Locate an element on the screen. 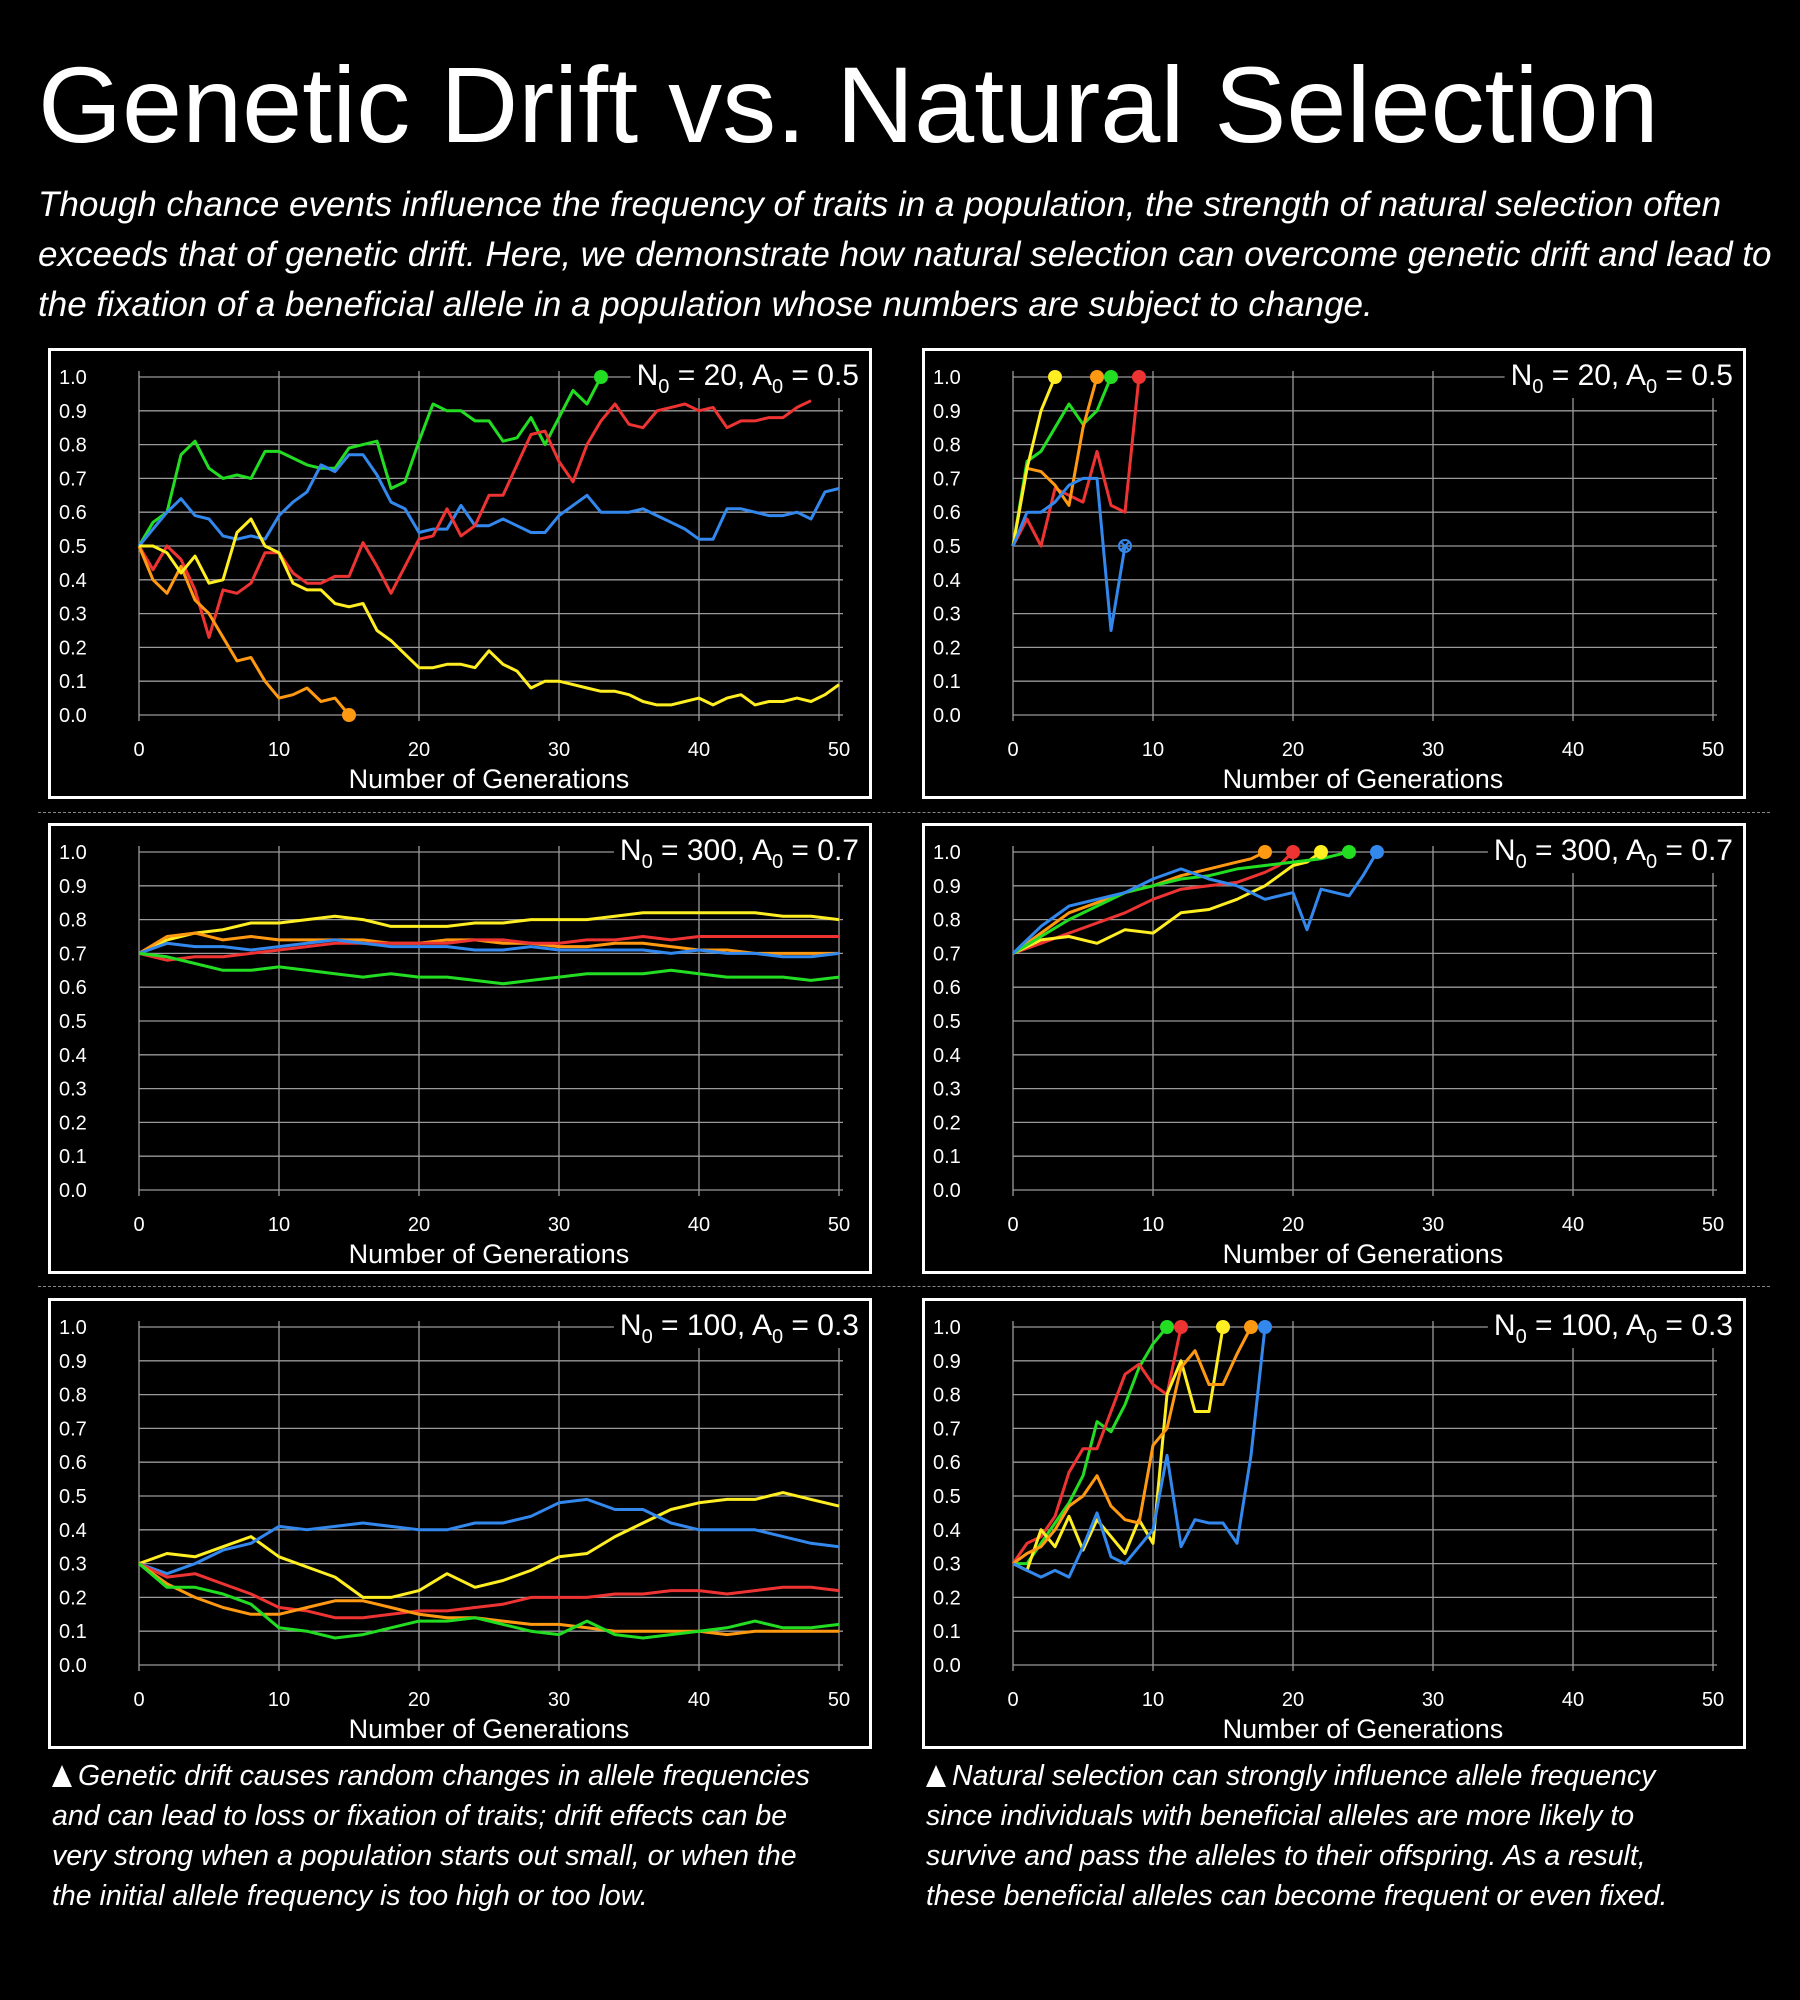  label-value-n: = 20, A is located at coordinates (1594, 375).